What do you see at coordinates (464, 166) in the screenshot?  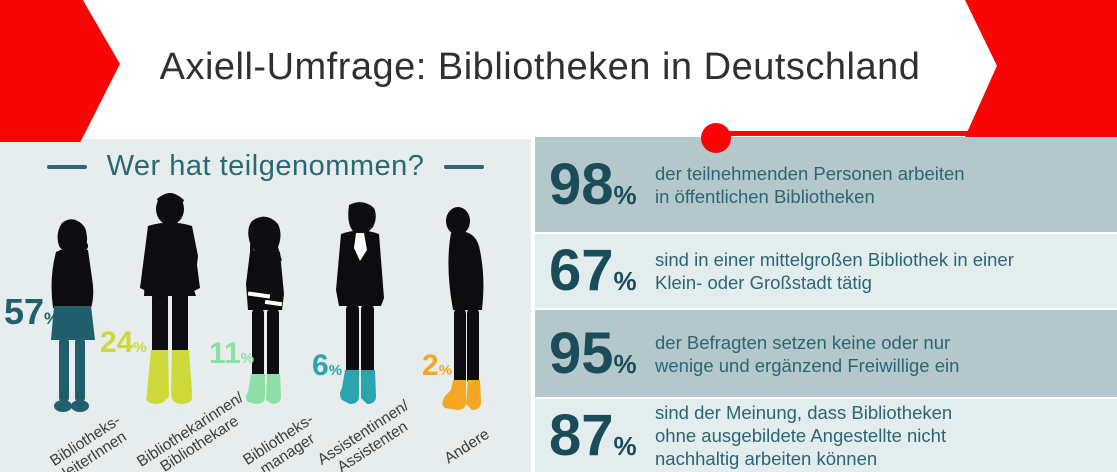 I see `title-dash-right` at bounding box center [464, 166].